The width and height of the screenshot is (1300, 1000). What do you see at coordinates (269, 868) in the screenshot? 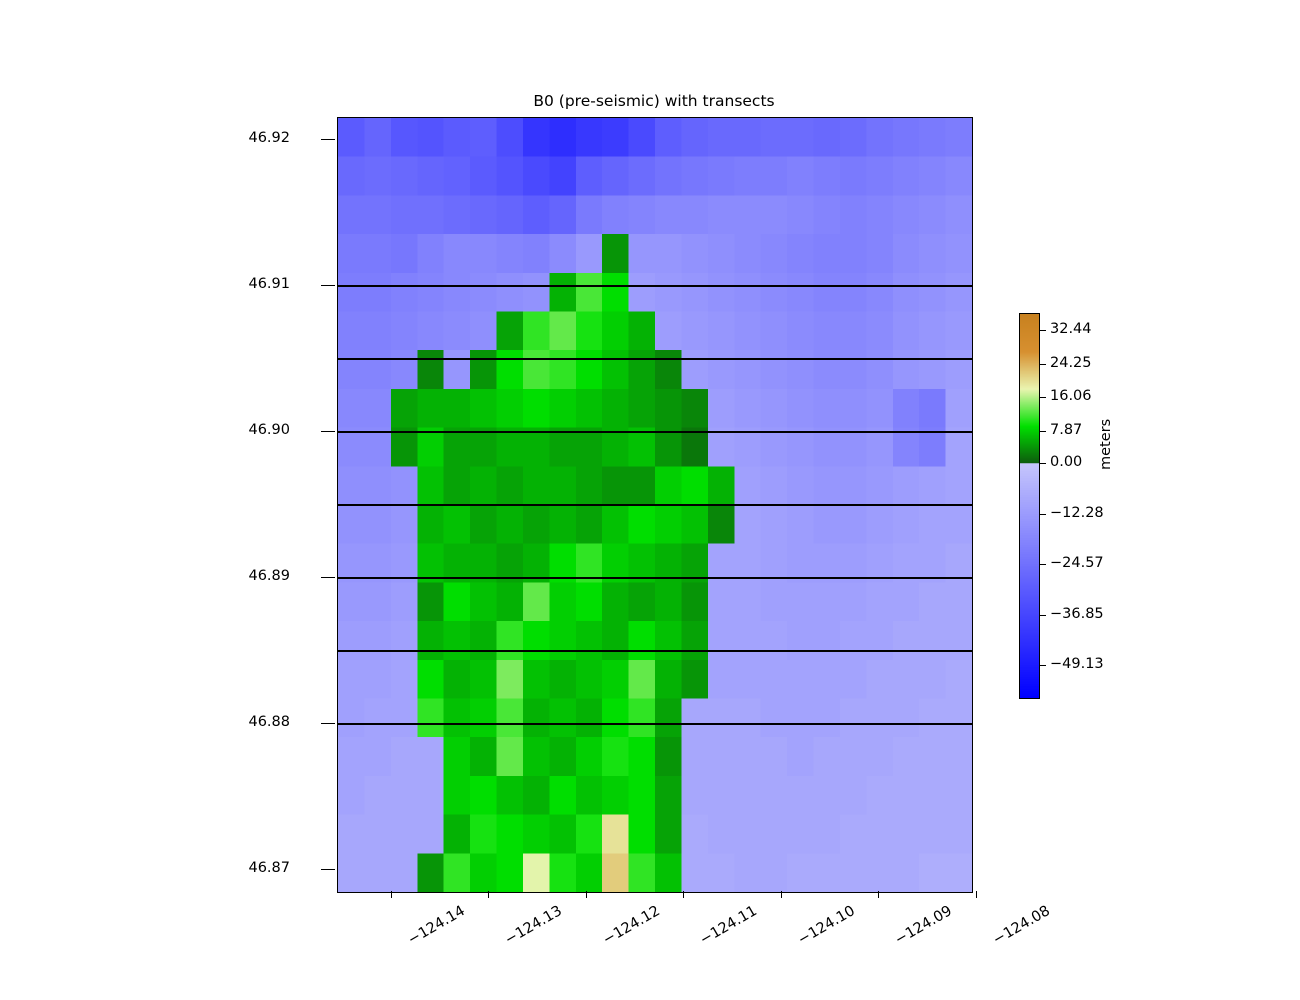
I see `y-axis-tick-label: 46.87` at bounding box center [269, 868].